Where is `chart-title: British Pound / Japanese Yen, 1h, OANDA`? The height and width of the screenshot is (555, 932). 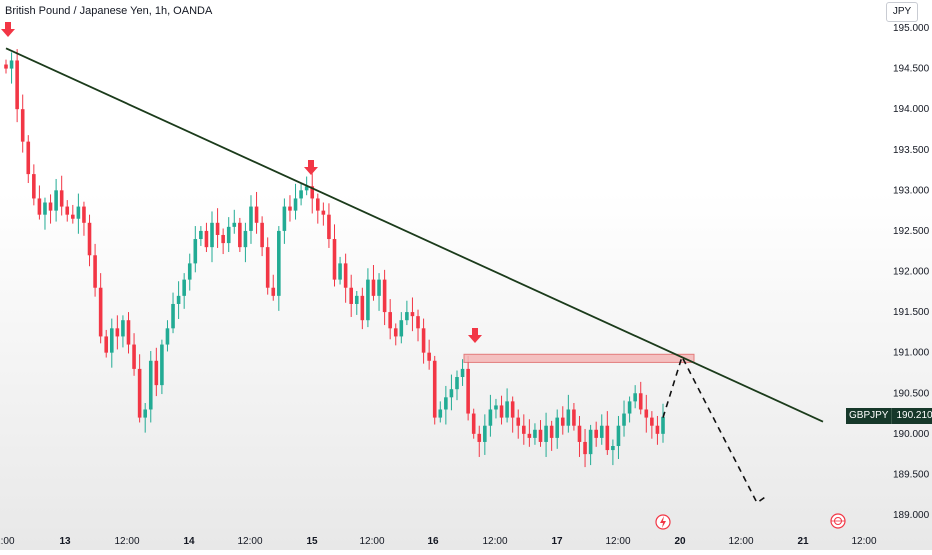 chart-title: British Pound / Japanese Yen, 1h, OANDA is located at coordinates (109, 11).